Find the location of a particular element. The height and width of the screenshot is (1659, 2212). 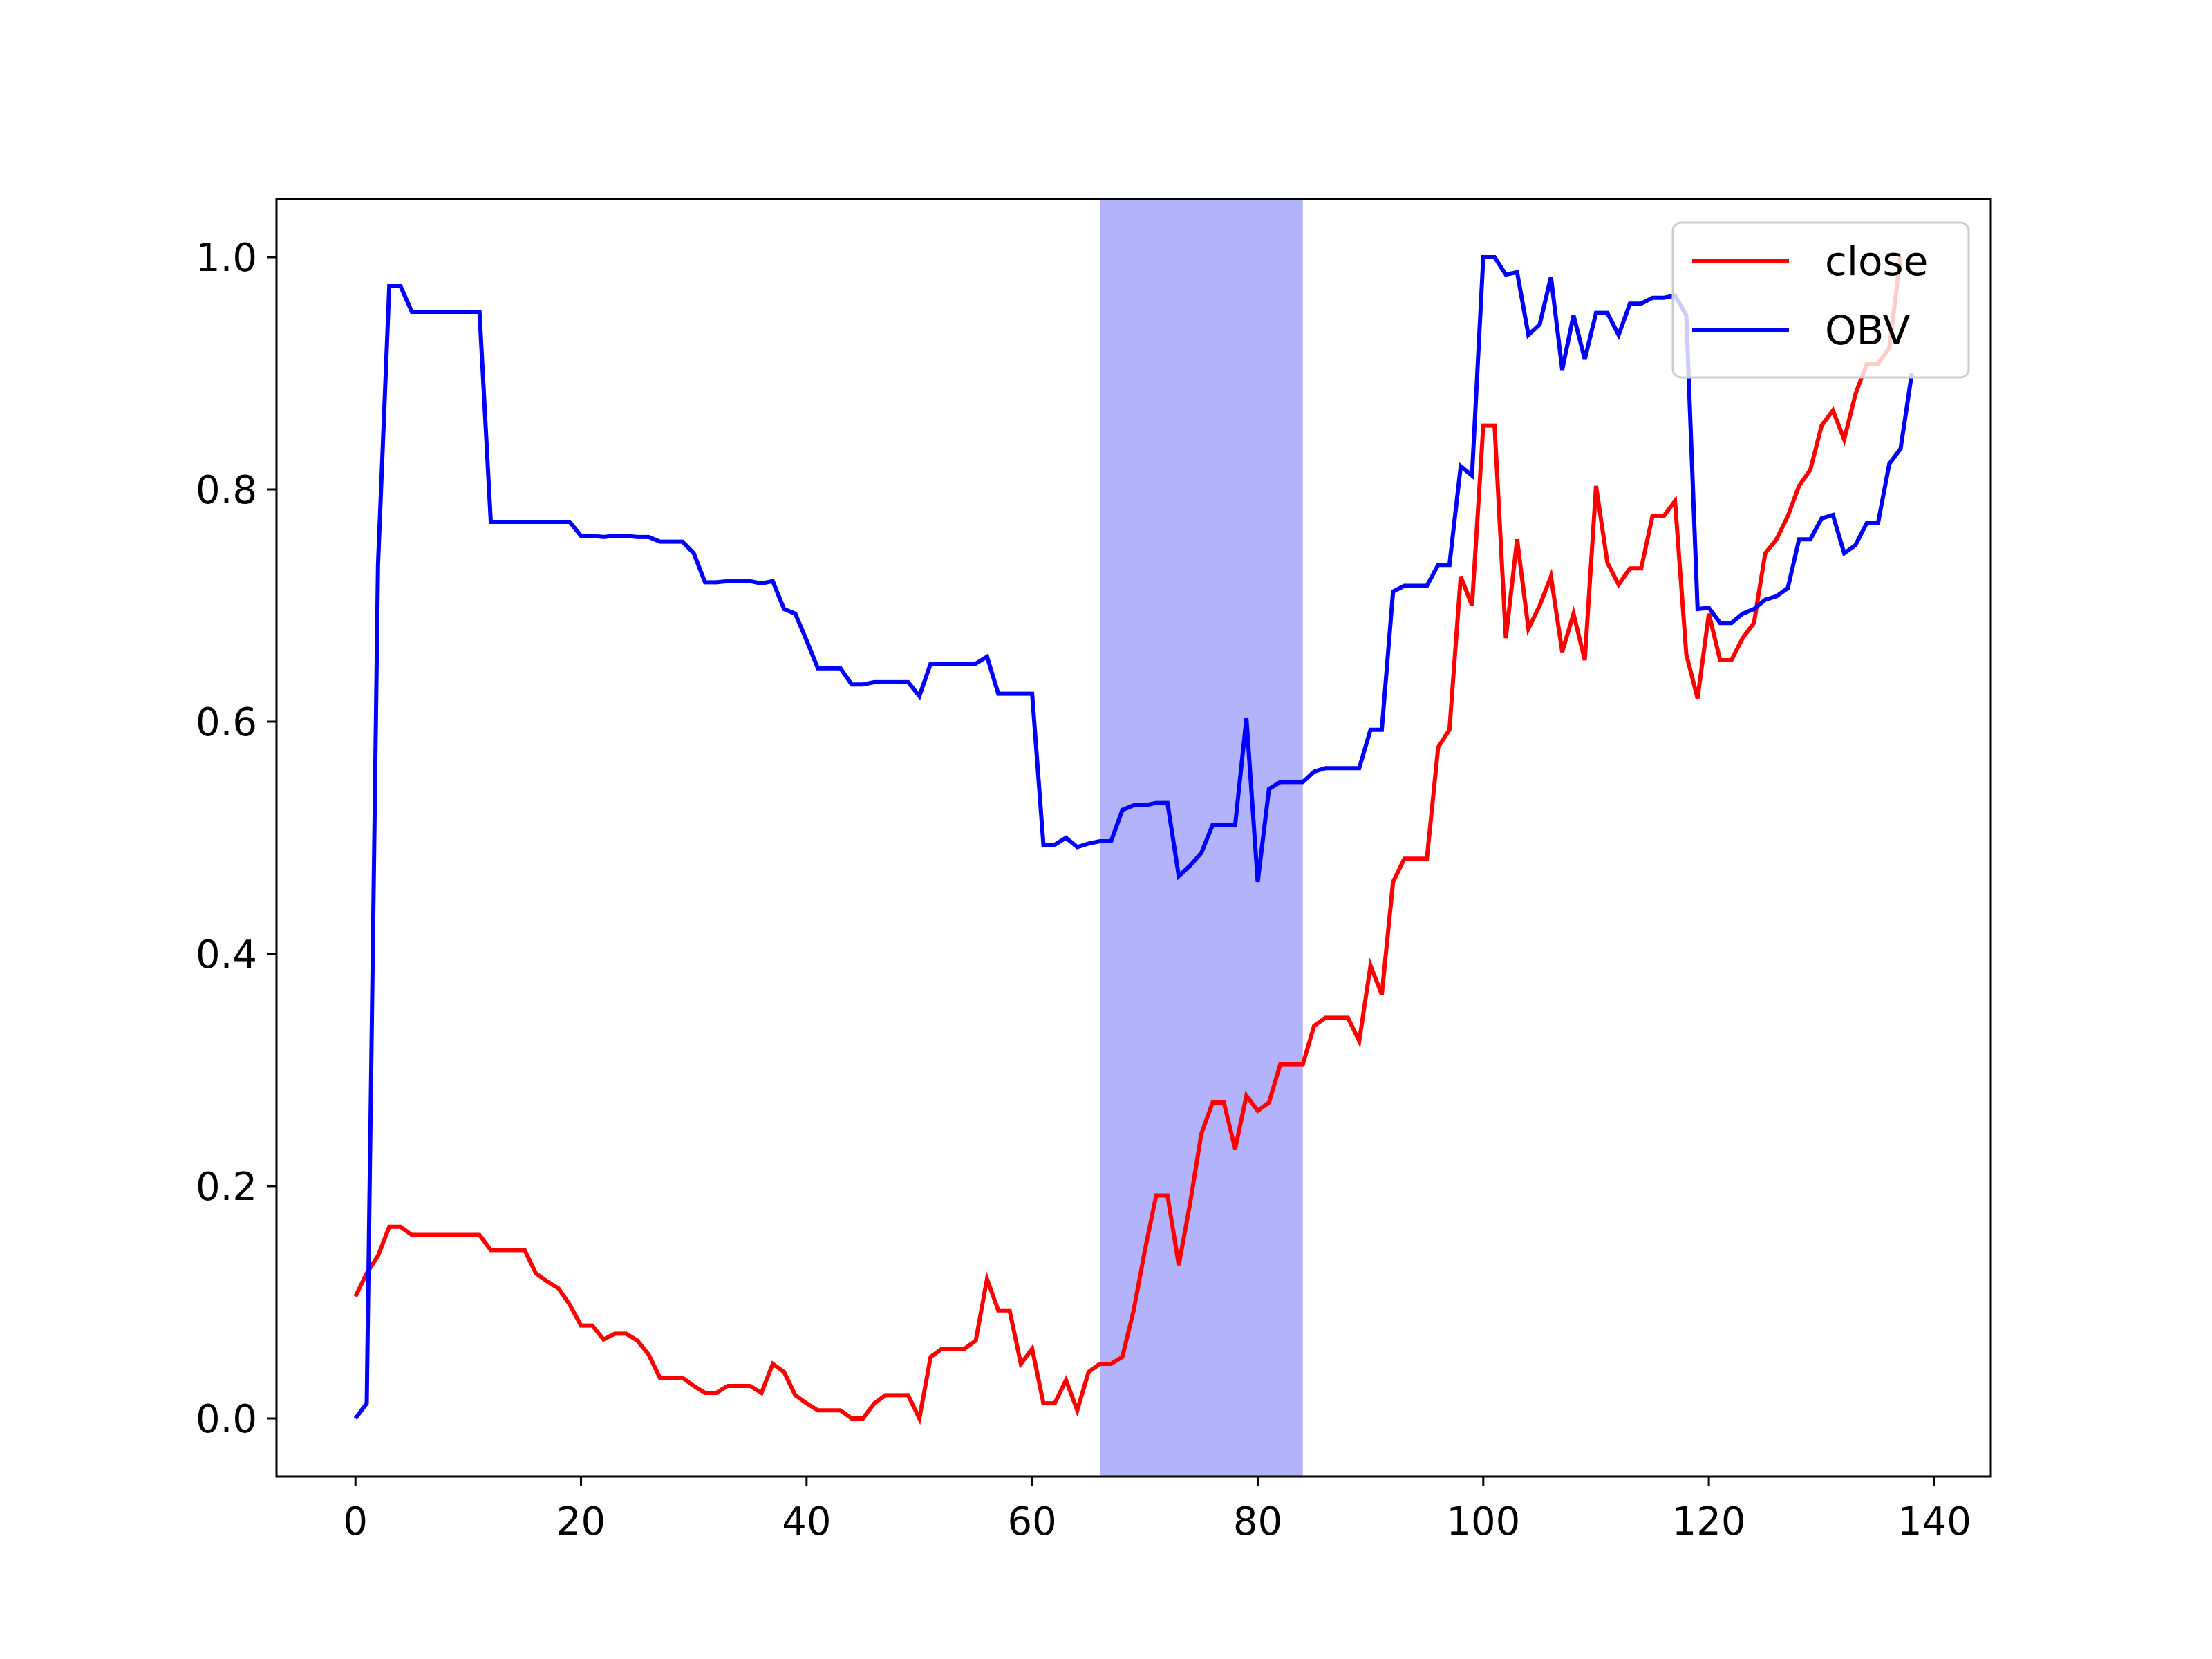

y-tick-label: 0.4 is located at coordinates (226, 955).